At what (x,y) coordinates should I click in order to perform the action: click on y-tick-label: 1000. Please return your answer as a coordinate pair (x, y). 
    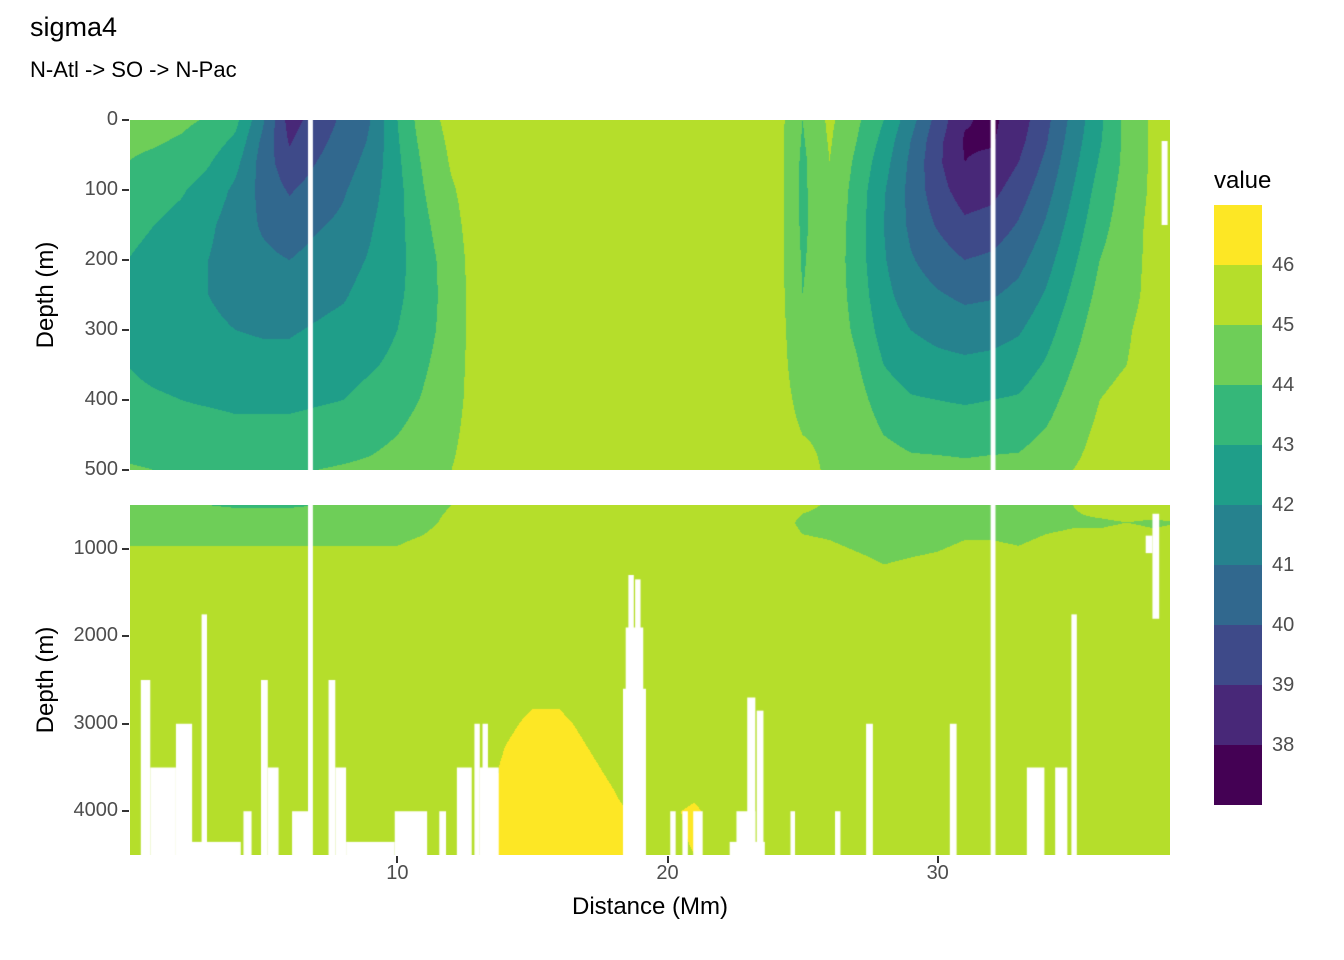
    Looking at the image, I should click on (96, 547).